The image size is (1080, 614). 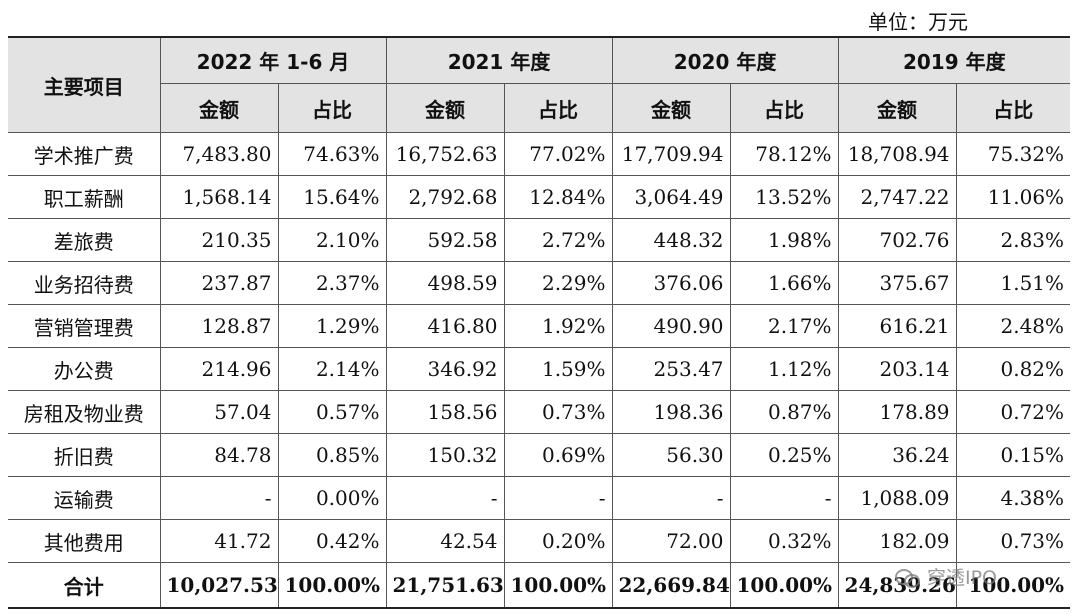 I want to click on amount-cell: 3,064.49, so click(x=671, y=197).